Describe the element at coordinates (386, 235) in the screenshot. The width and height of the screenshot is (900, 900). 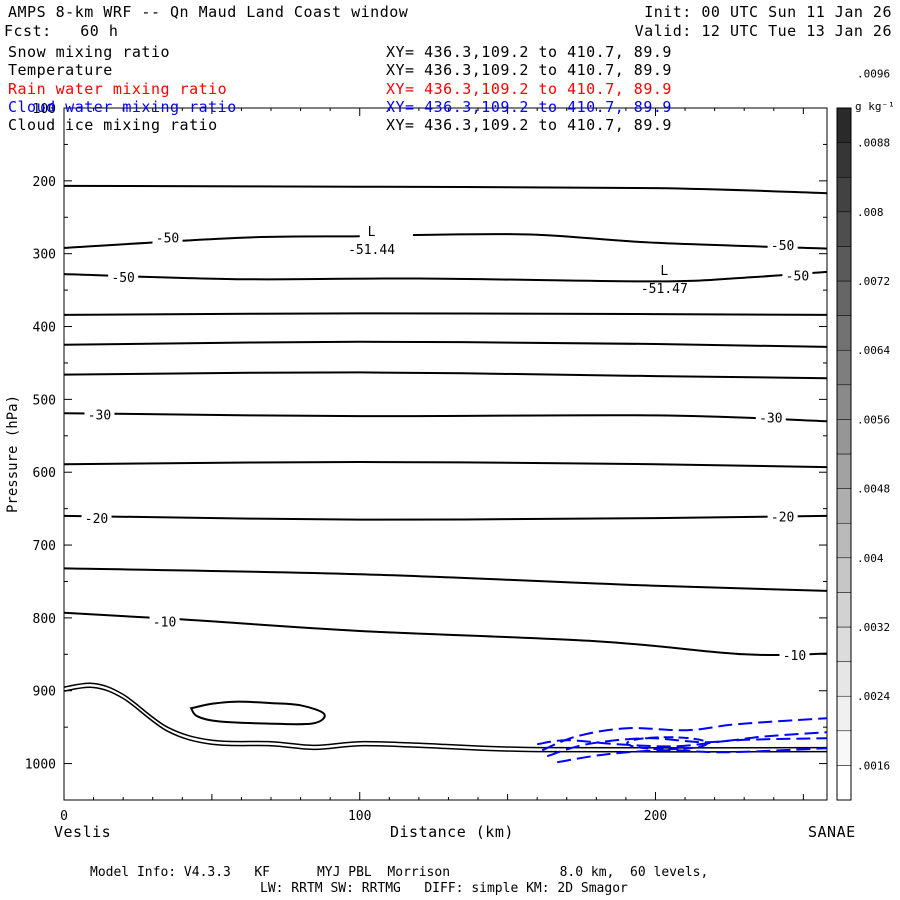
I see `contour-gap` at that location.